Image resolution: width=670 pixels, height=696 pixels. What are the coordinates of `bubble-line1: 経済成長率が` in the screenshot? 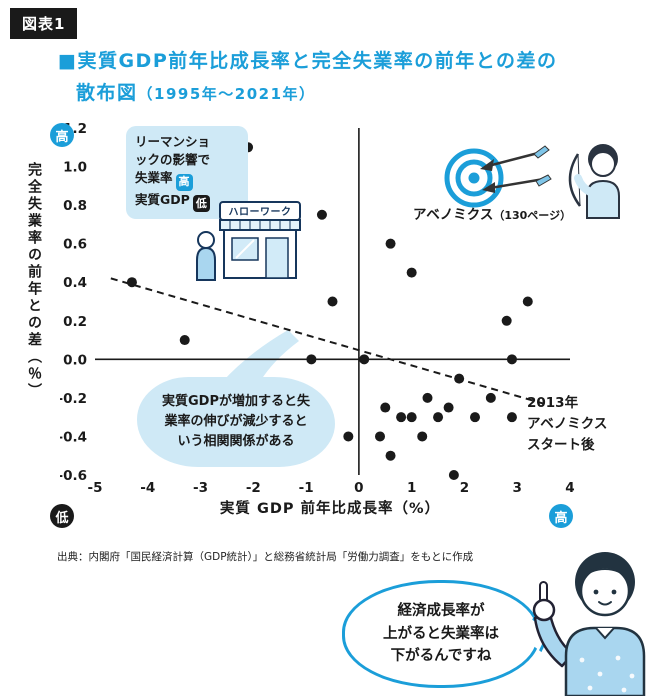 It's located at (441, 611).